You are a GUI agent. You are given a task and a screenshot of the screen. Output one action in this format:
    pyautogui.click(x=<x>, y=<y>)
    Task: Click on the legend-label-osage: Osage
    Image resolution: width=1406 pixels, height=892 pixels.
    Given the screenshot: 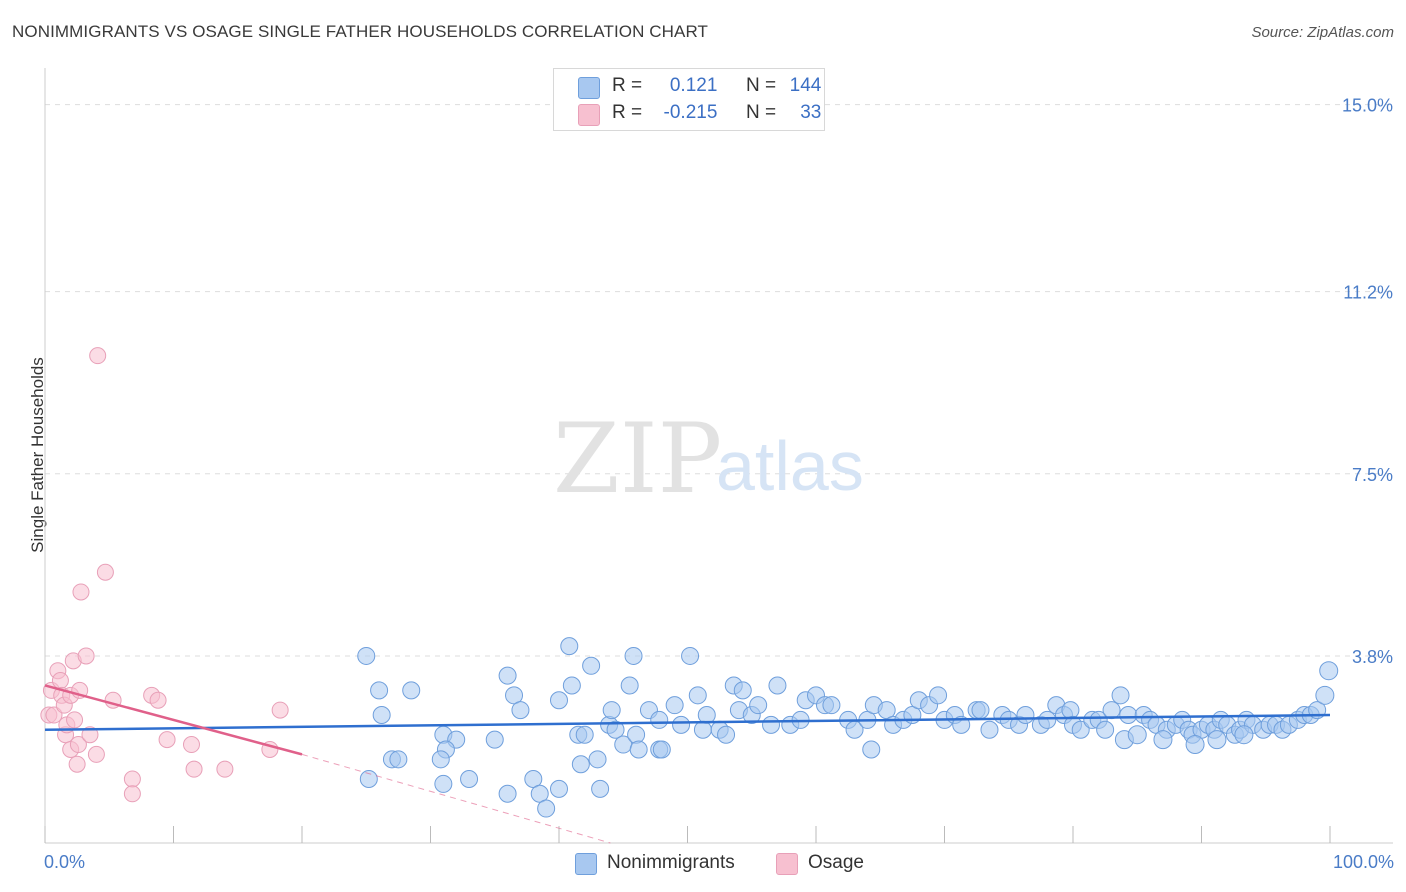 What is the action you would take?
    pyautogui.click(x=836, y=862)
    